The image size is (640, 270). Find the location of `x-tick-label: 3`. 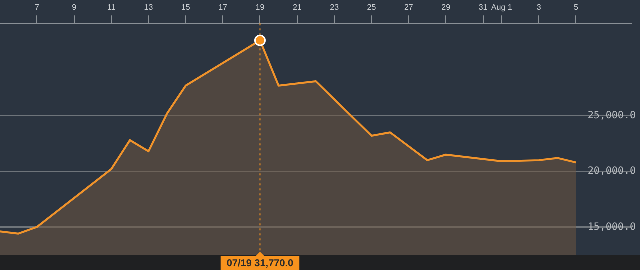

x-tick-label: 3 is located at coordinates (539, 7).